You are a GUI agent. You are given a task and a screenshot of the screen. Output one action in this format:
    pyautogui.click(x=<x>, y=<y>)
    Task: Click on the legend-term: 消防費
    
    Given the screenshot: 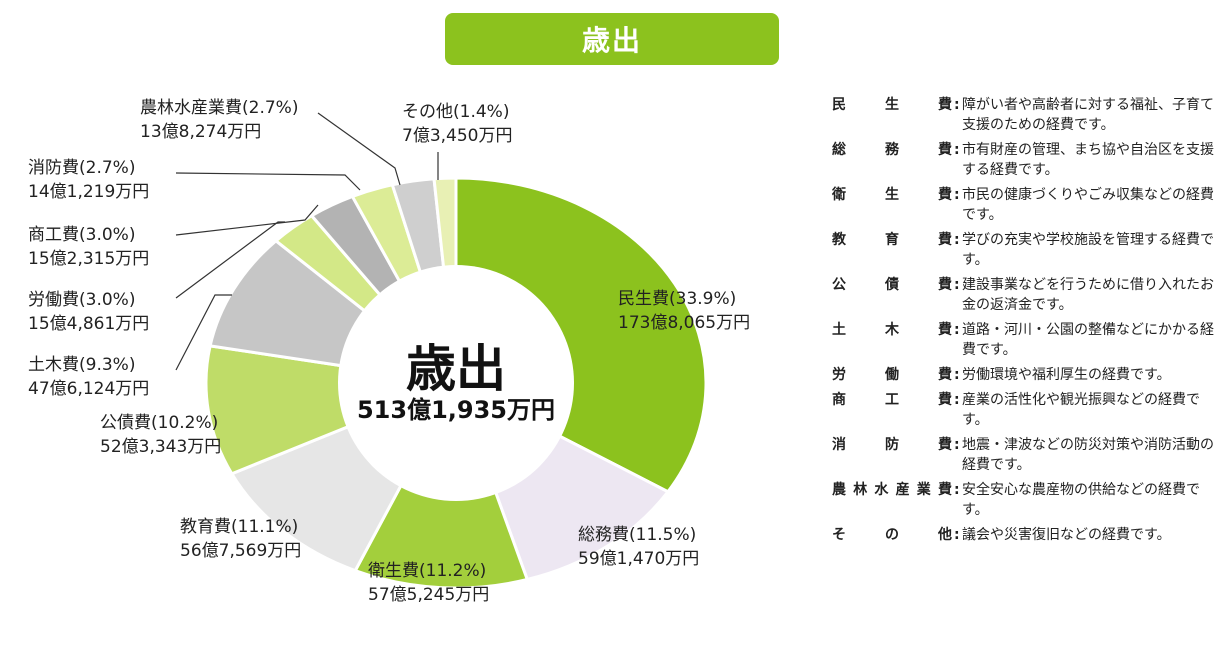 What is the action you would take?
    pyautogui.click(x=892, y=445)
    